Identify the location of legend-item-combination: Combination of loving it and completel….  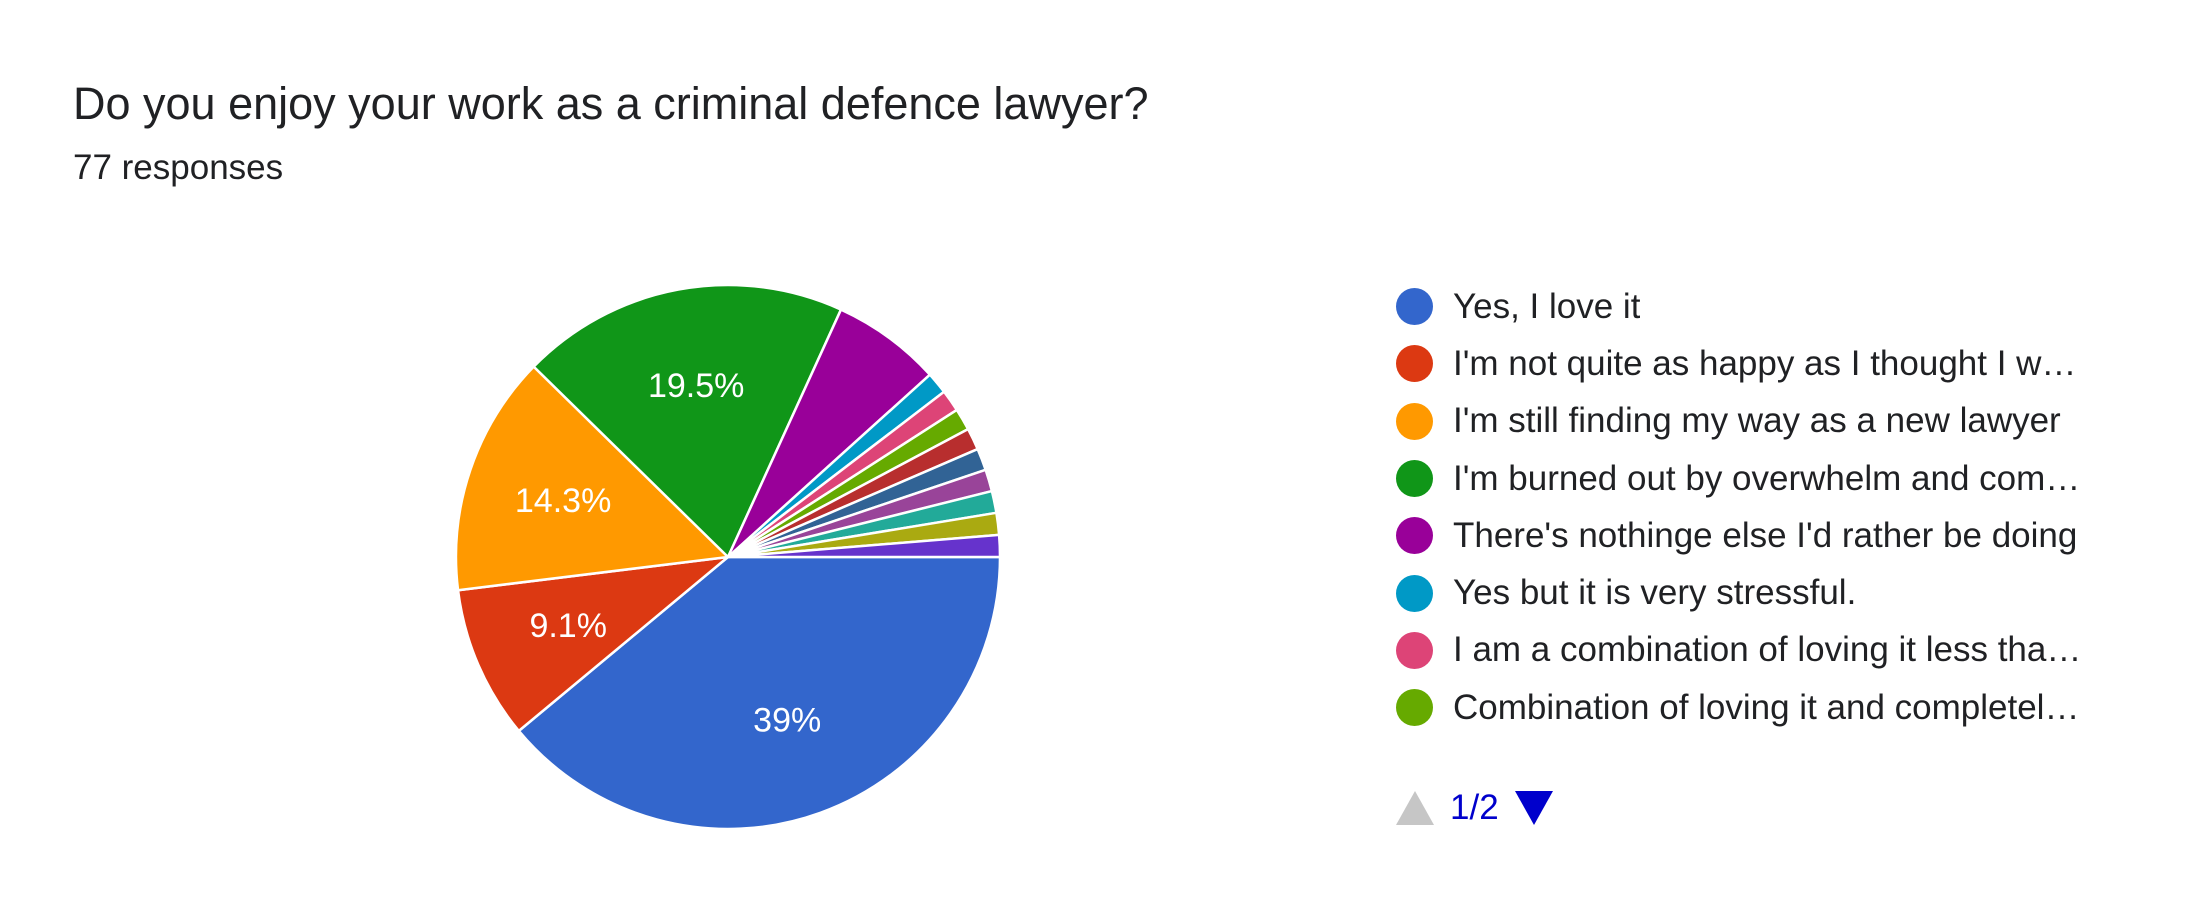
(1756, 707).